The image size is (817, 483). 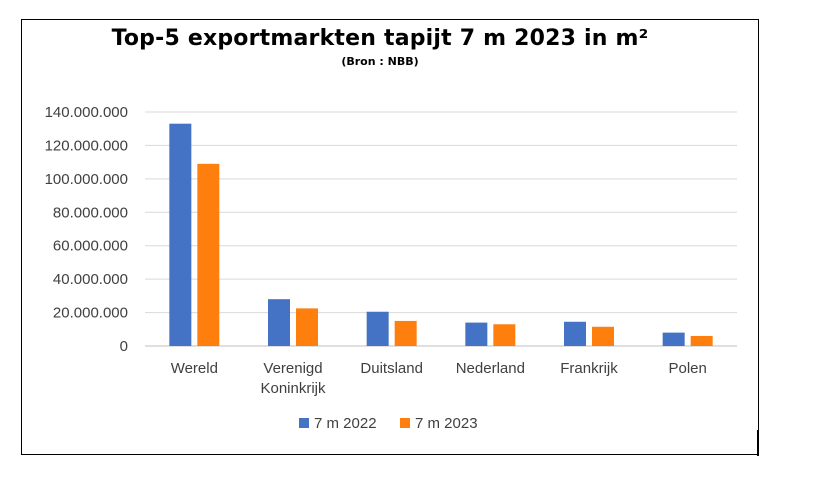 I want to click on legend-label: 7 m 2022, so click(x=345, y=423).